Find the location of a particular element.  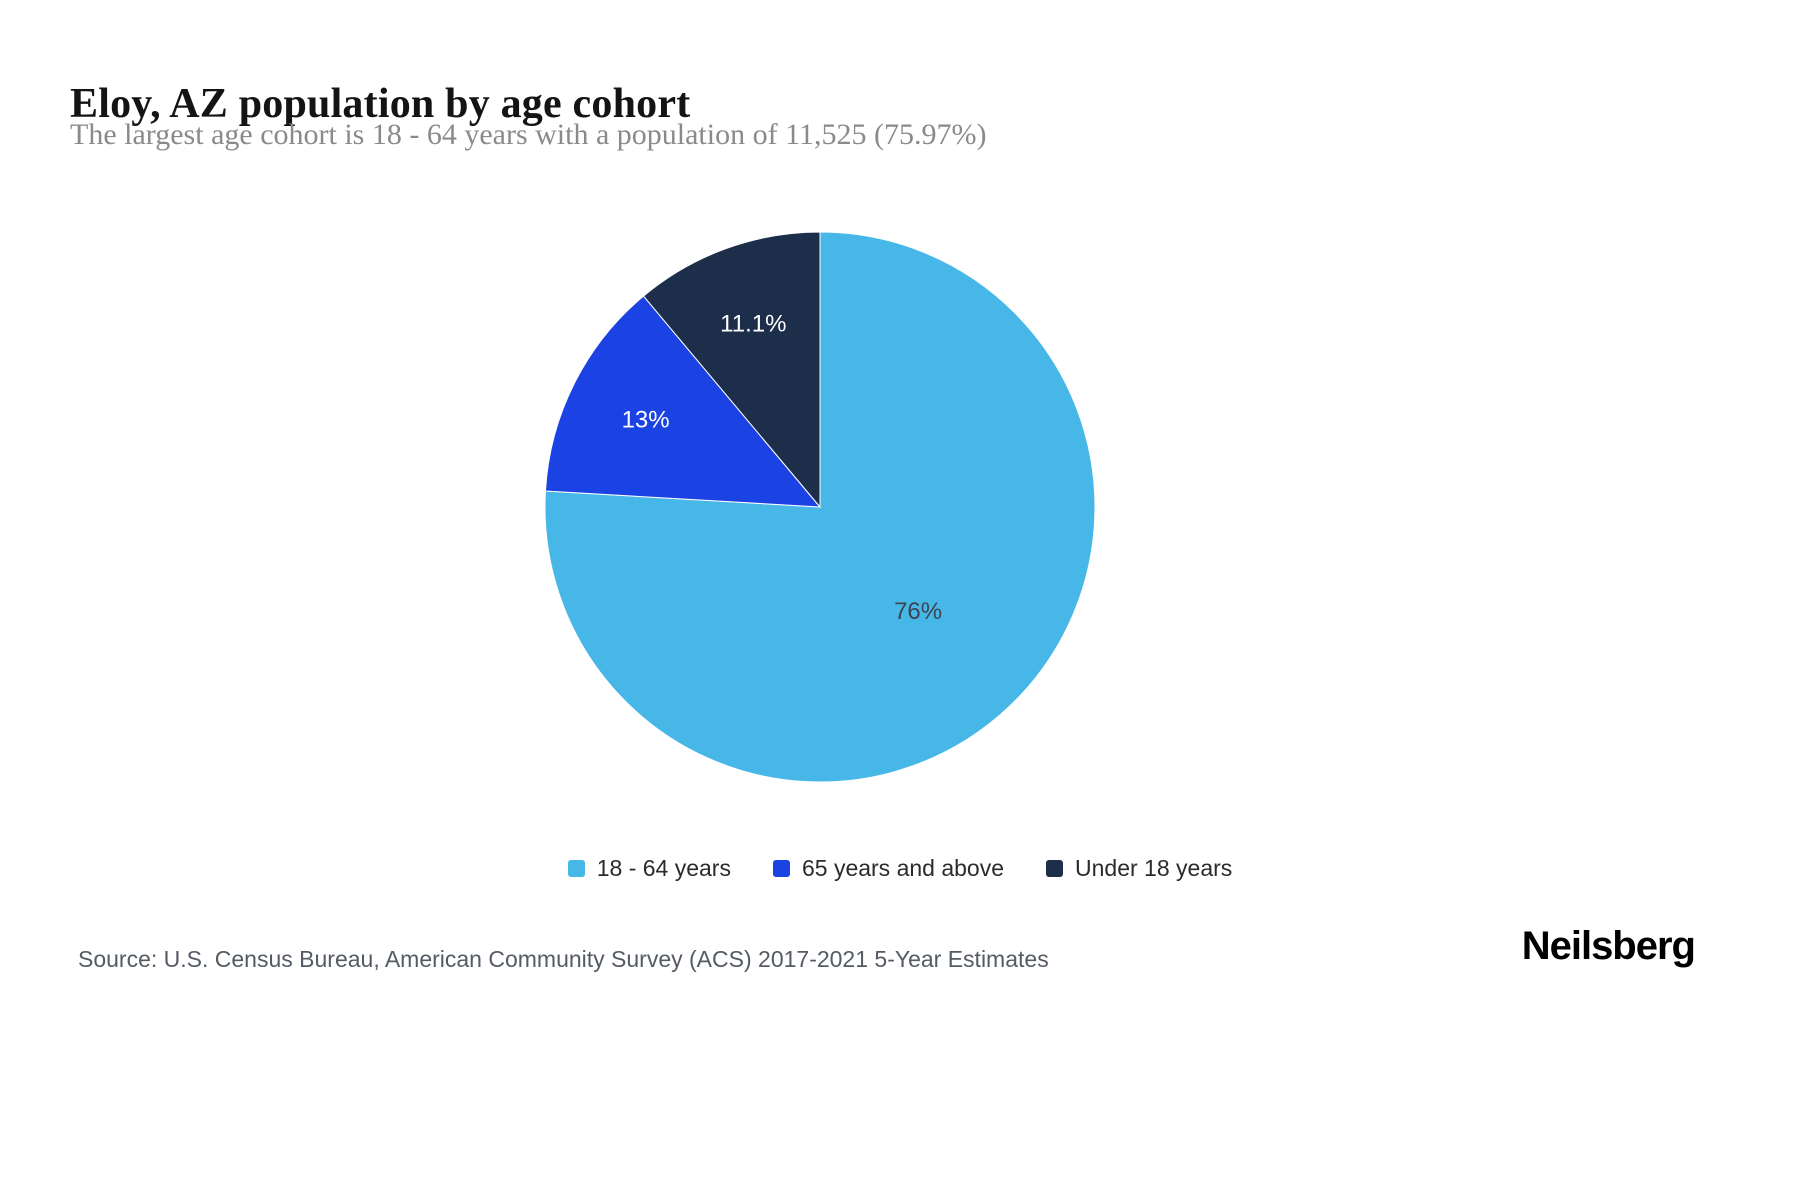

legend-label: 18 - 64 years is located at coordinates (663, 868).